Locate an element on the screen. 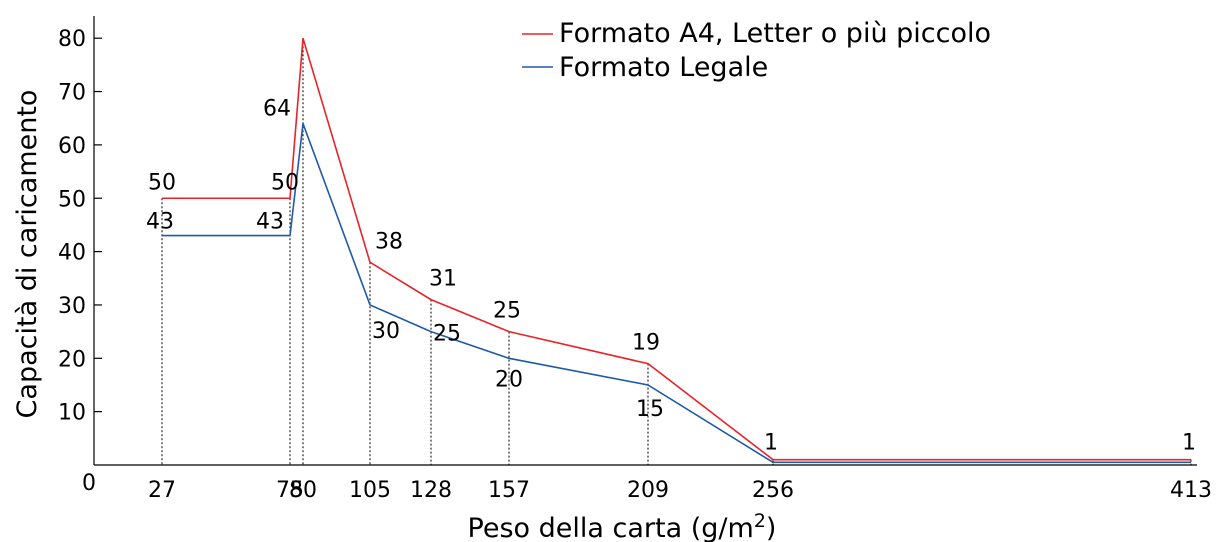 The height and width of the screenshot is (542, 1217). y-ticks: 10 20 30 40 50 60 70 80 is located at coordinates (80, 226).